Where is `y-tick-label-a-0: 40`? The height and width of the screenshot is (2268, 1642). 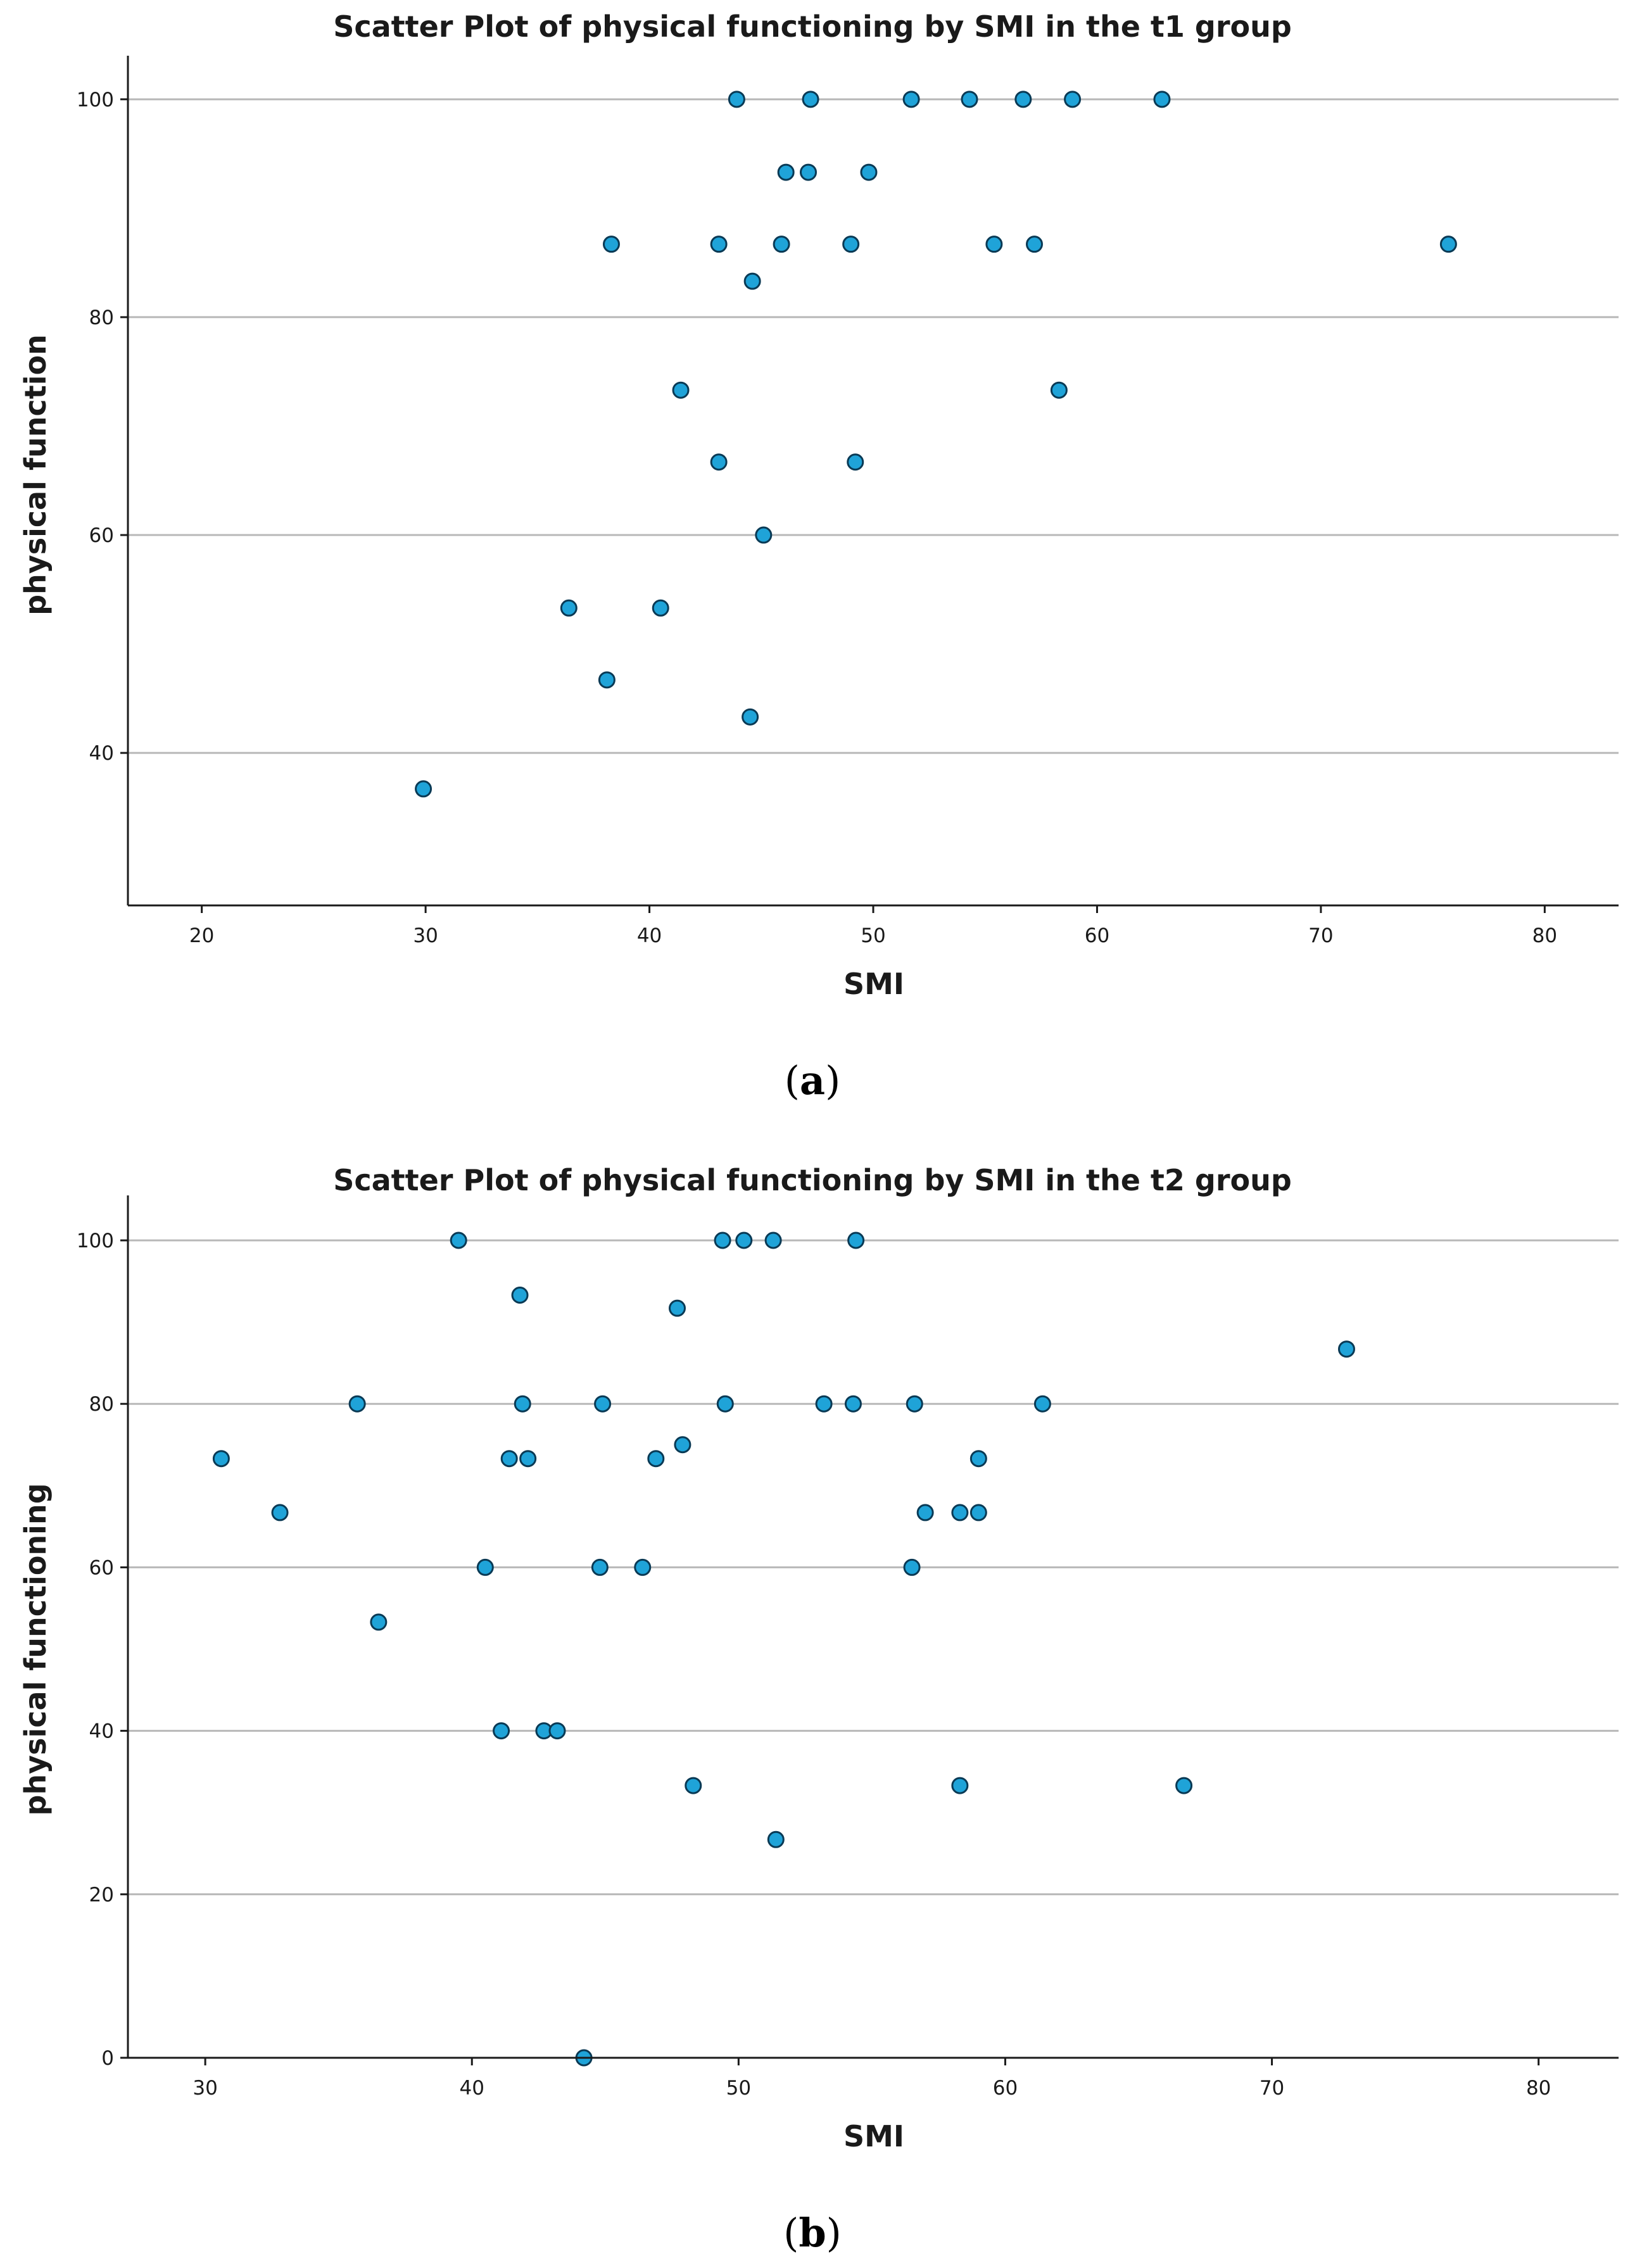
y-tick-label-a-0: 40 is located at coordinates (101, 753).